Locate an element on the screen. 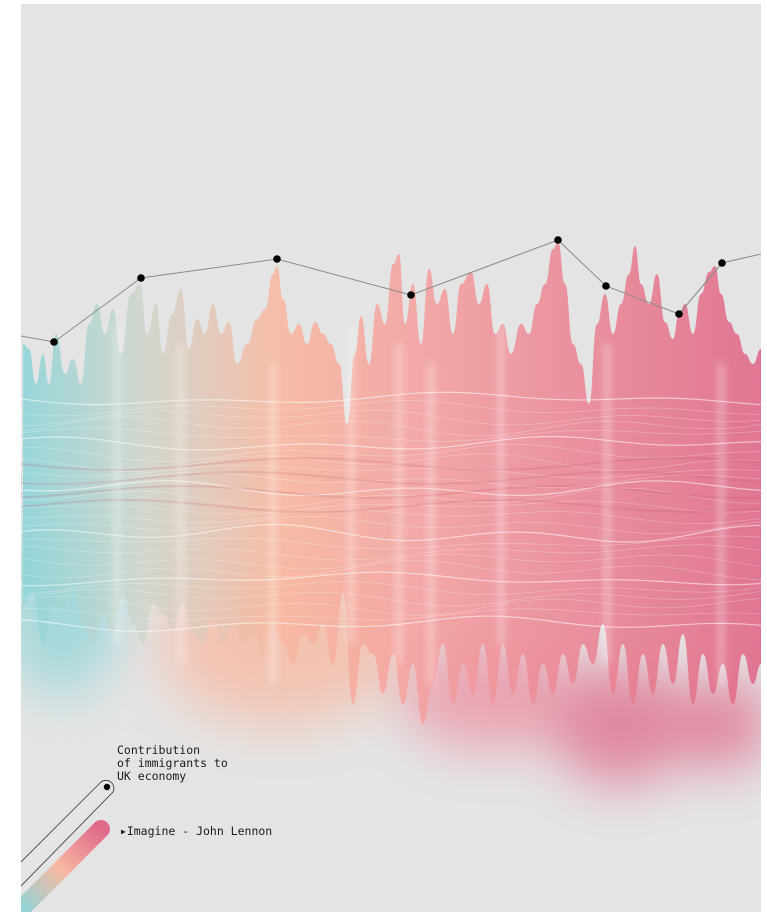 The width and height of the screenshot is (767, 914). label-line-1: Contribution is located at coordinates (159, 750).